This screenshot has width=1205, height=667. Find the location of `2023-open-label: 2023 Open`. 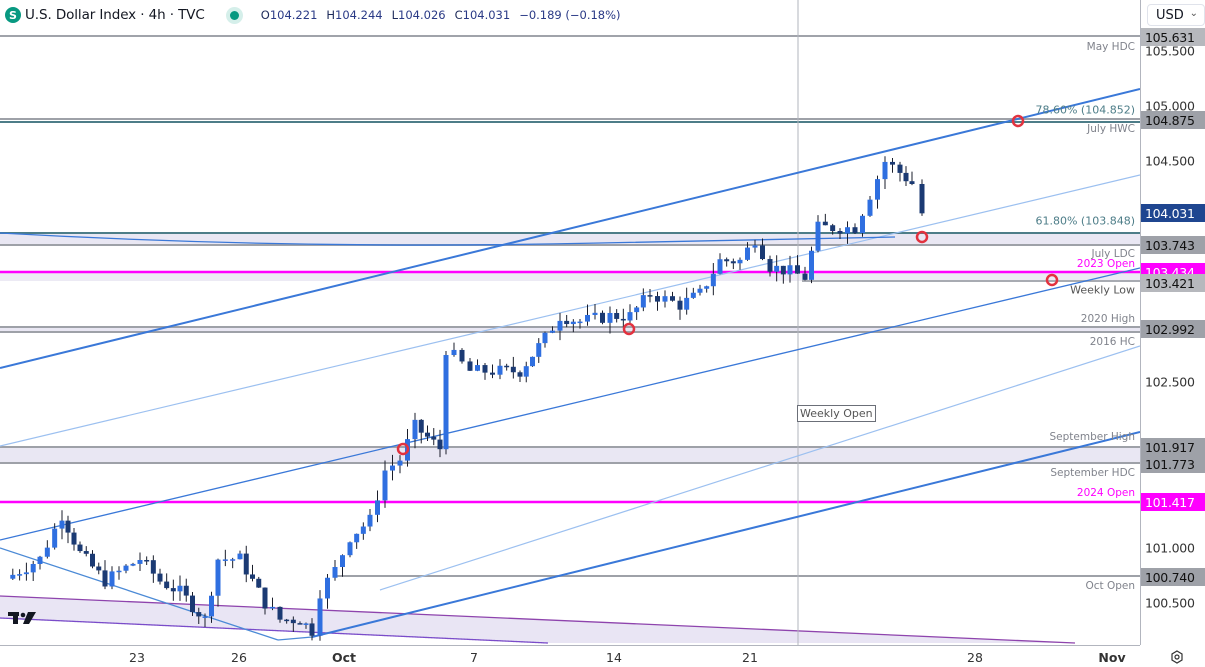

2023-open-label: 2023 Open is located at coordinates (1105, 264).